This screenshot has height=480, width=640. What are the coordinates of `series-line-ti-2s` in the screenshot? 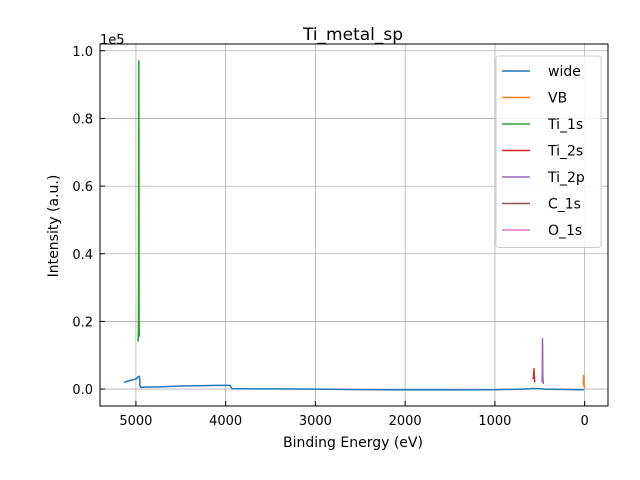 It's located at (534, 375).